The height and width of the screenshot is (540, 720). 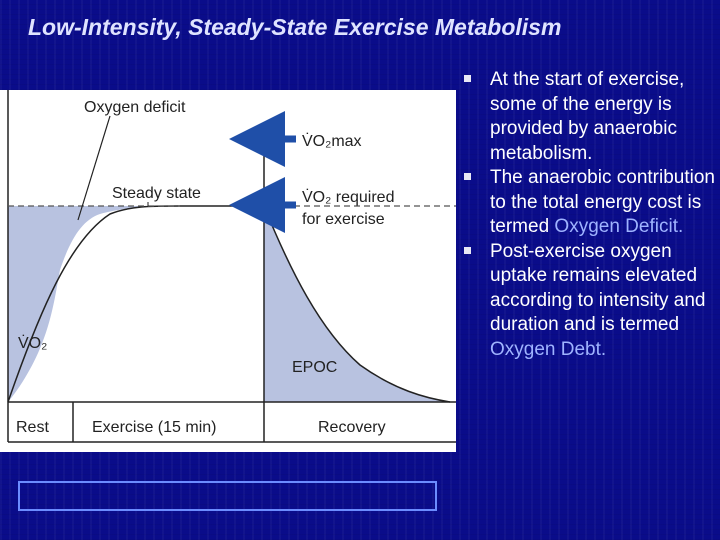 I want to click on rest-phase-label: Rest, so click(x=32, y=427).